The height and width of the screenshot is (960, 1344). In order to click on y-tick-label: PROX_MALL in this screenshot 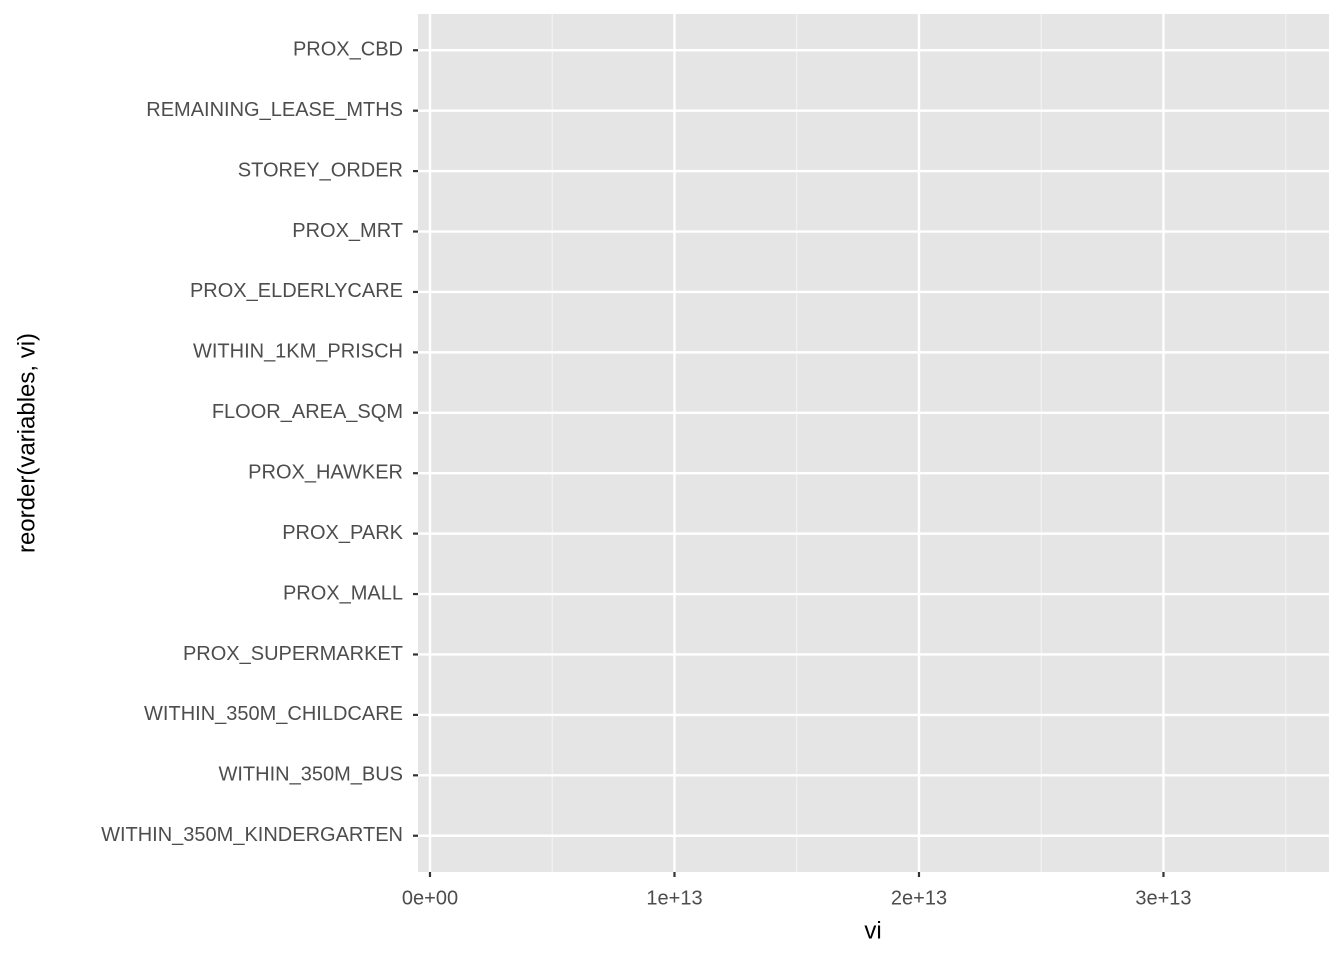, I will do `click(343, 593)`.